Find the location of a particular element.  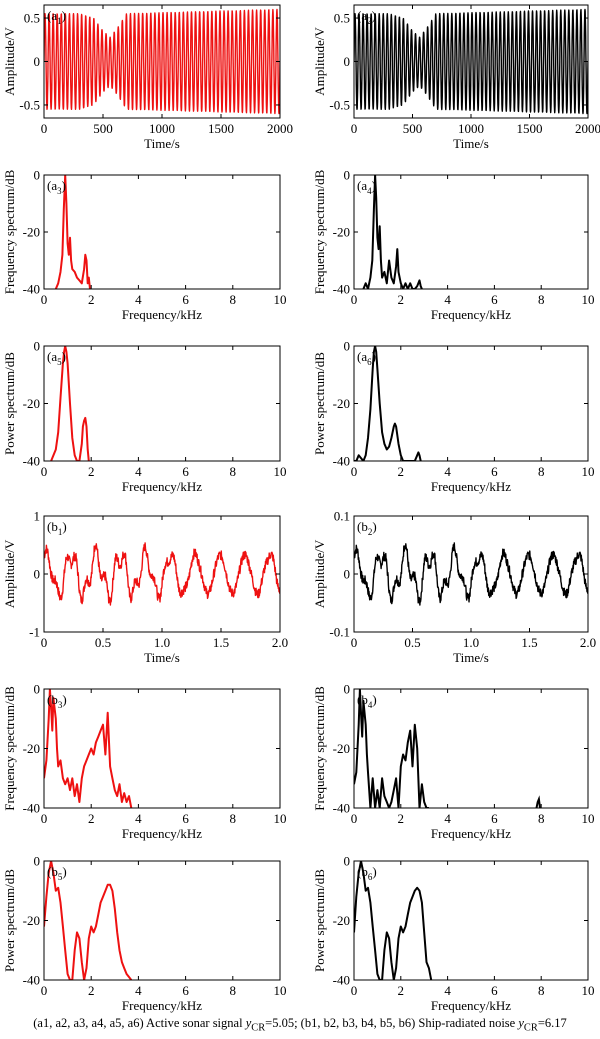

panel-tag-b2: (b2) is located at coordinates (367, 528).